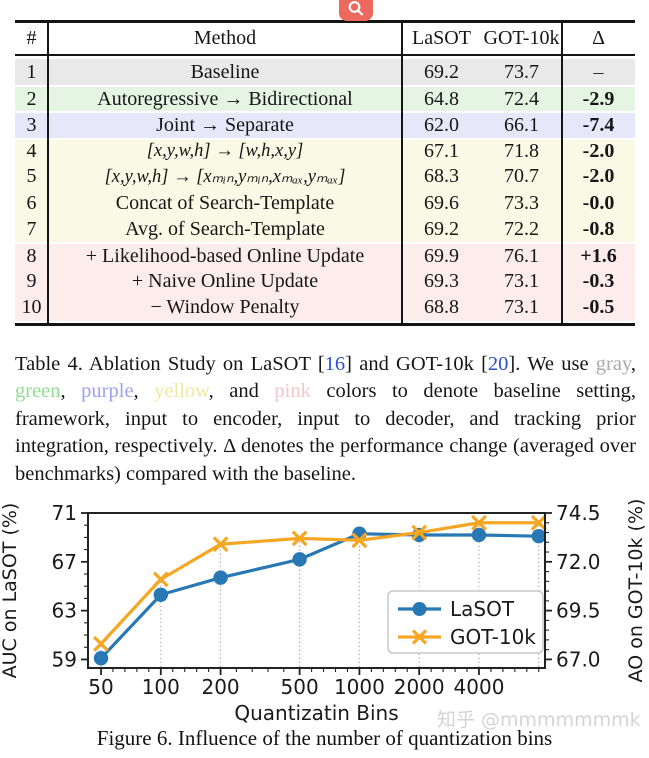 The height and width of the screenshot is (758, 649). Describe the element at coordinates (359, 687) in the screenshot. I see `x-tick-label: 1000` at that location.